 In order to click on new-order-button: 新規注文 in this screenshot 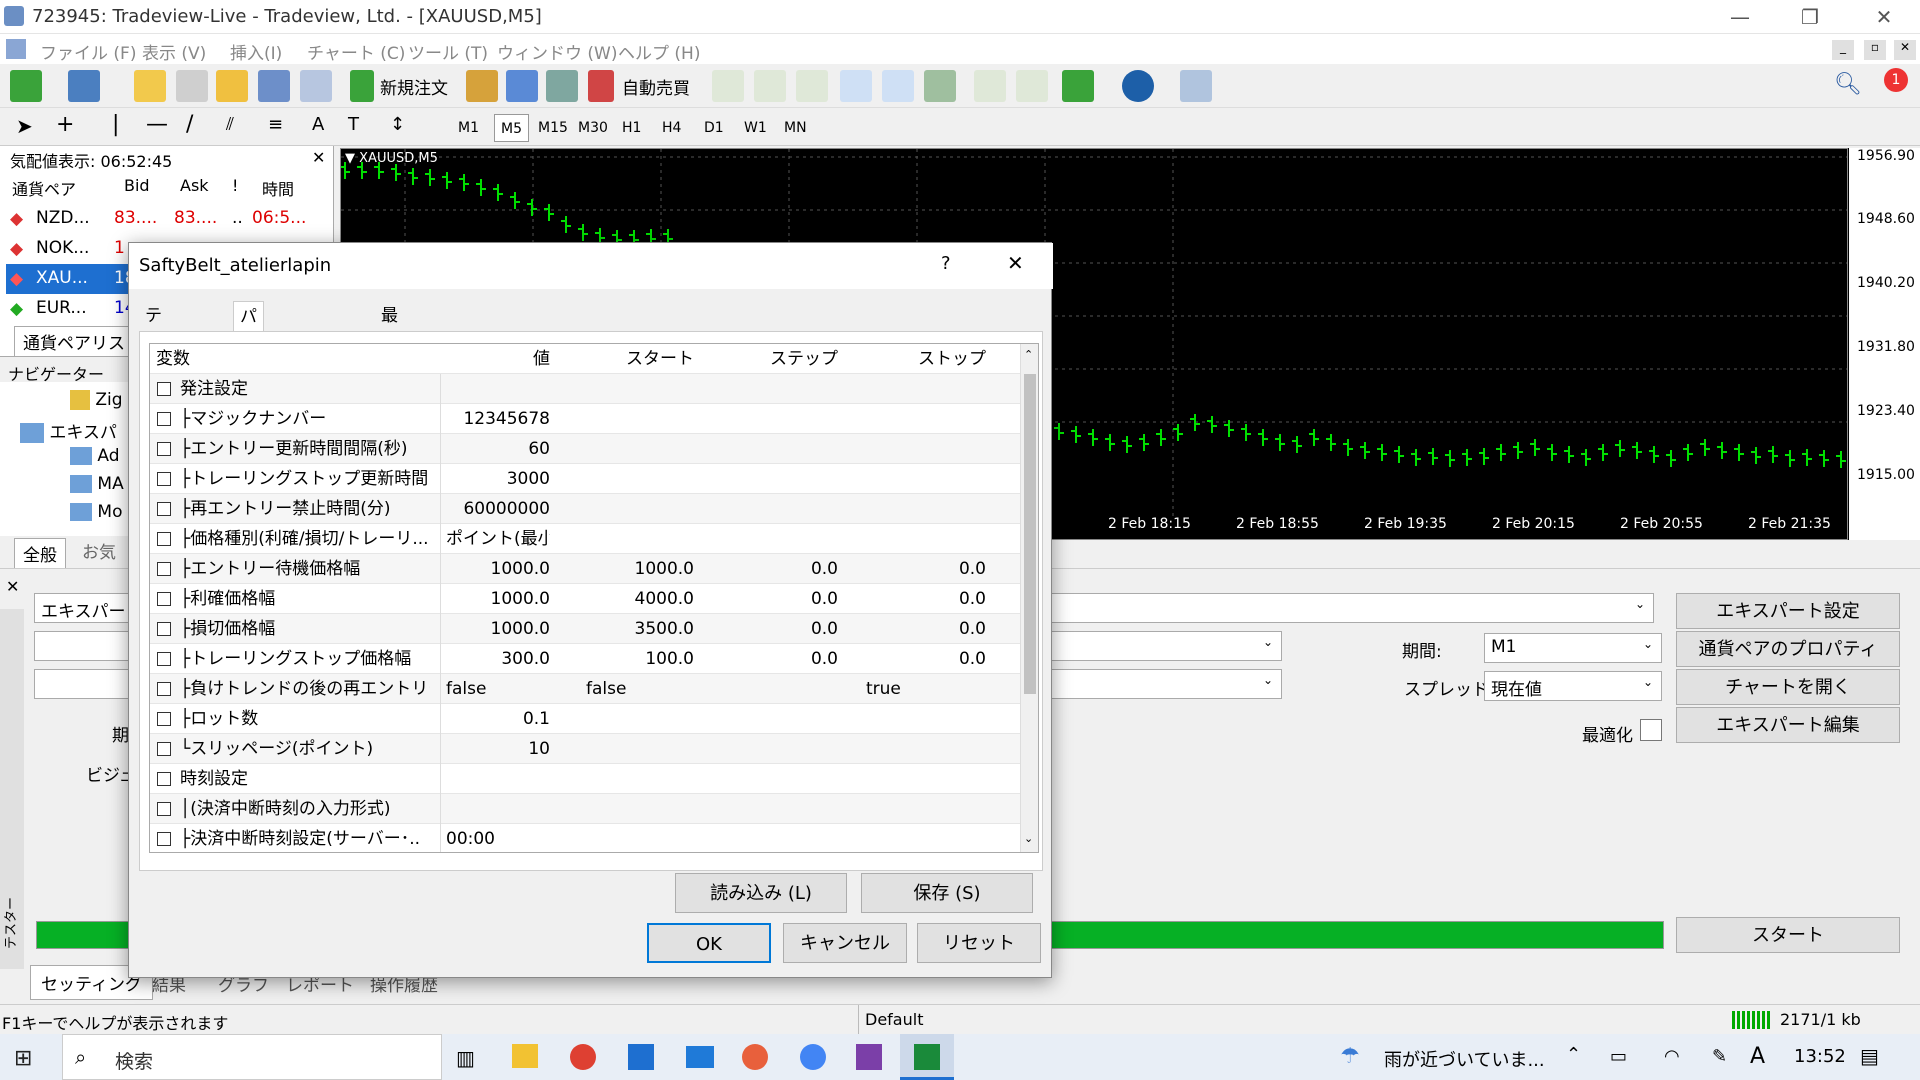, I will do `click(414, 89)`.